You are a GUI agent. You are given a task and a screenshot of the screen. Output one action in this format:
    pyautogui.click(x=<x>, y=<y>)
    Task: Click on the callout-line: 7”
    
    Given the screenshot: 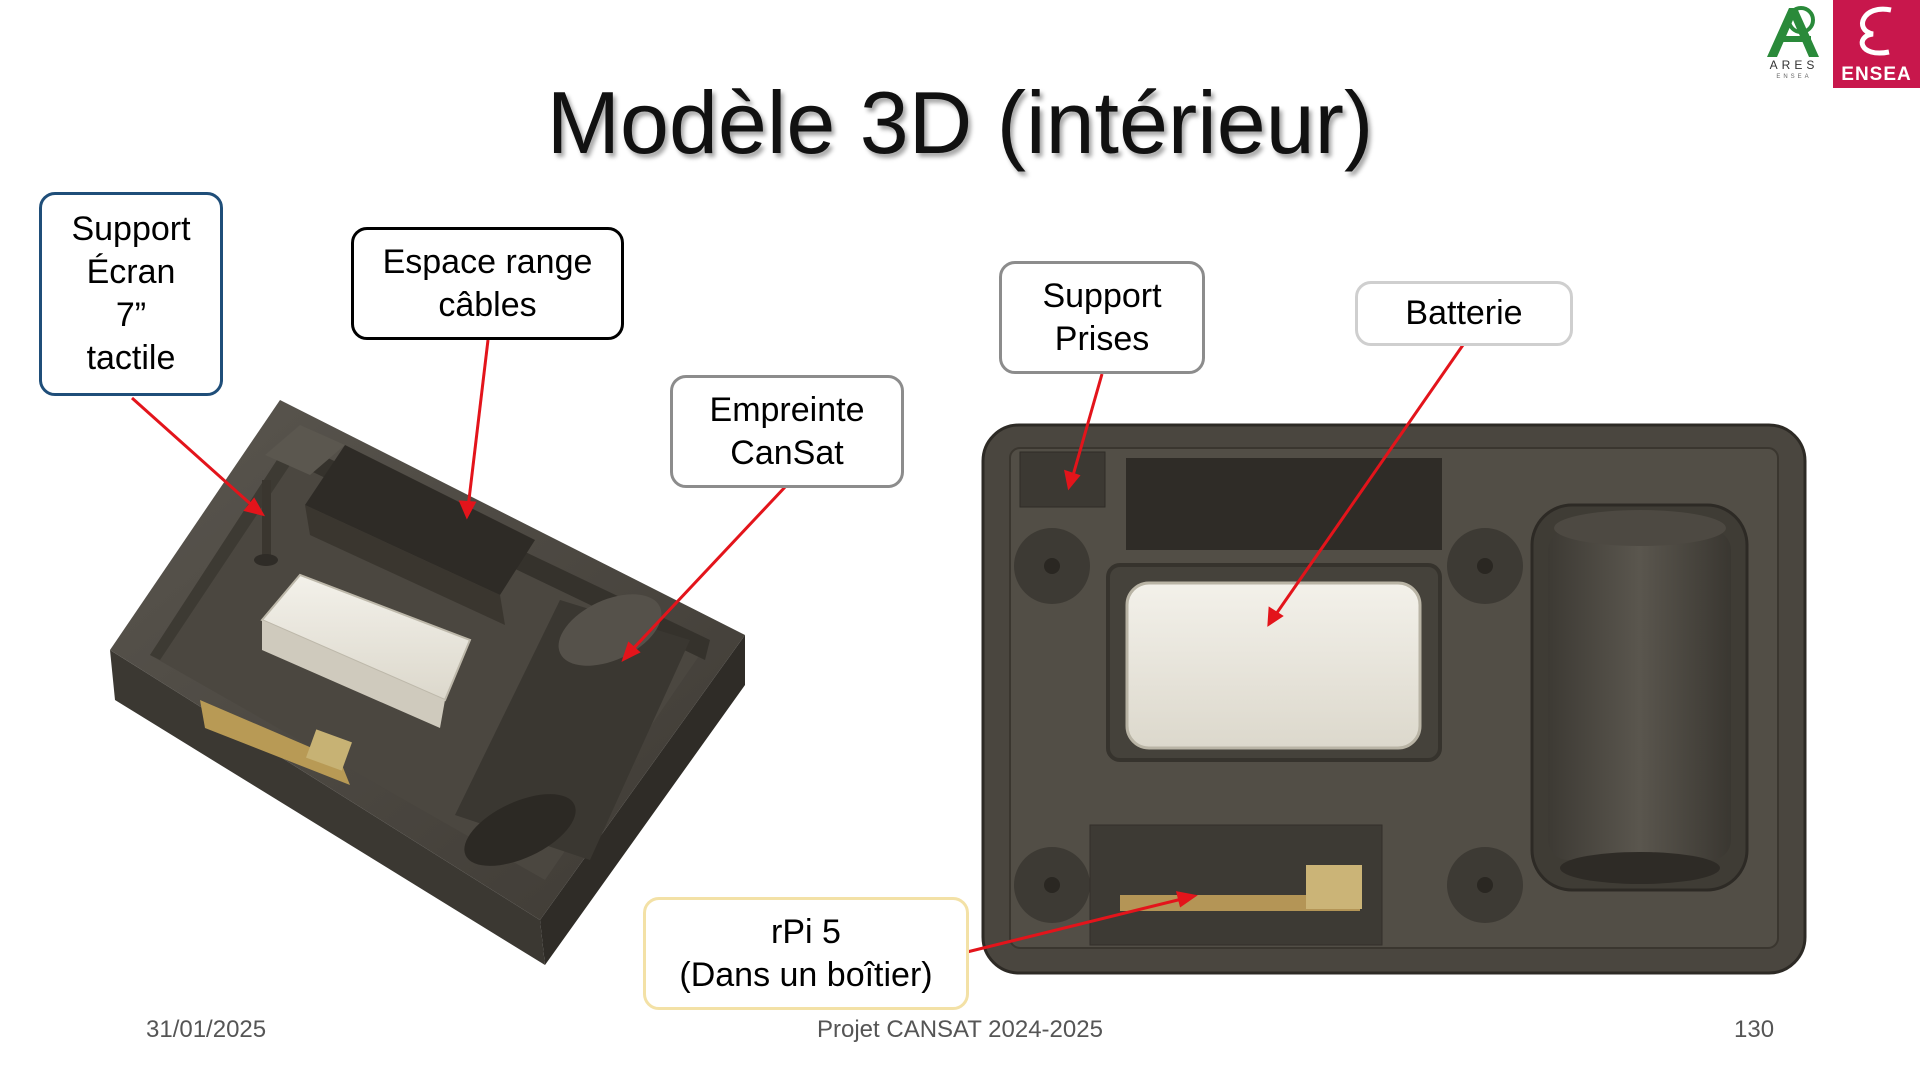 What is the action you would take?
    pyautogui.click(x=131, y=315)
    